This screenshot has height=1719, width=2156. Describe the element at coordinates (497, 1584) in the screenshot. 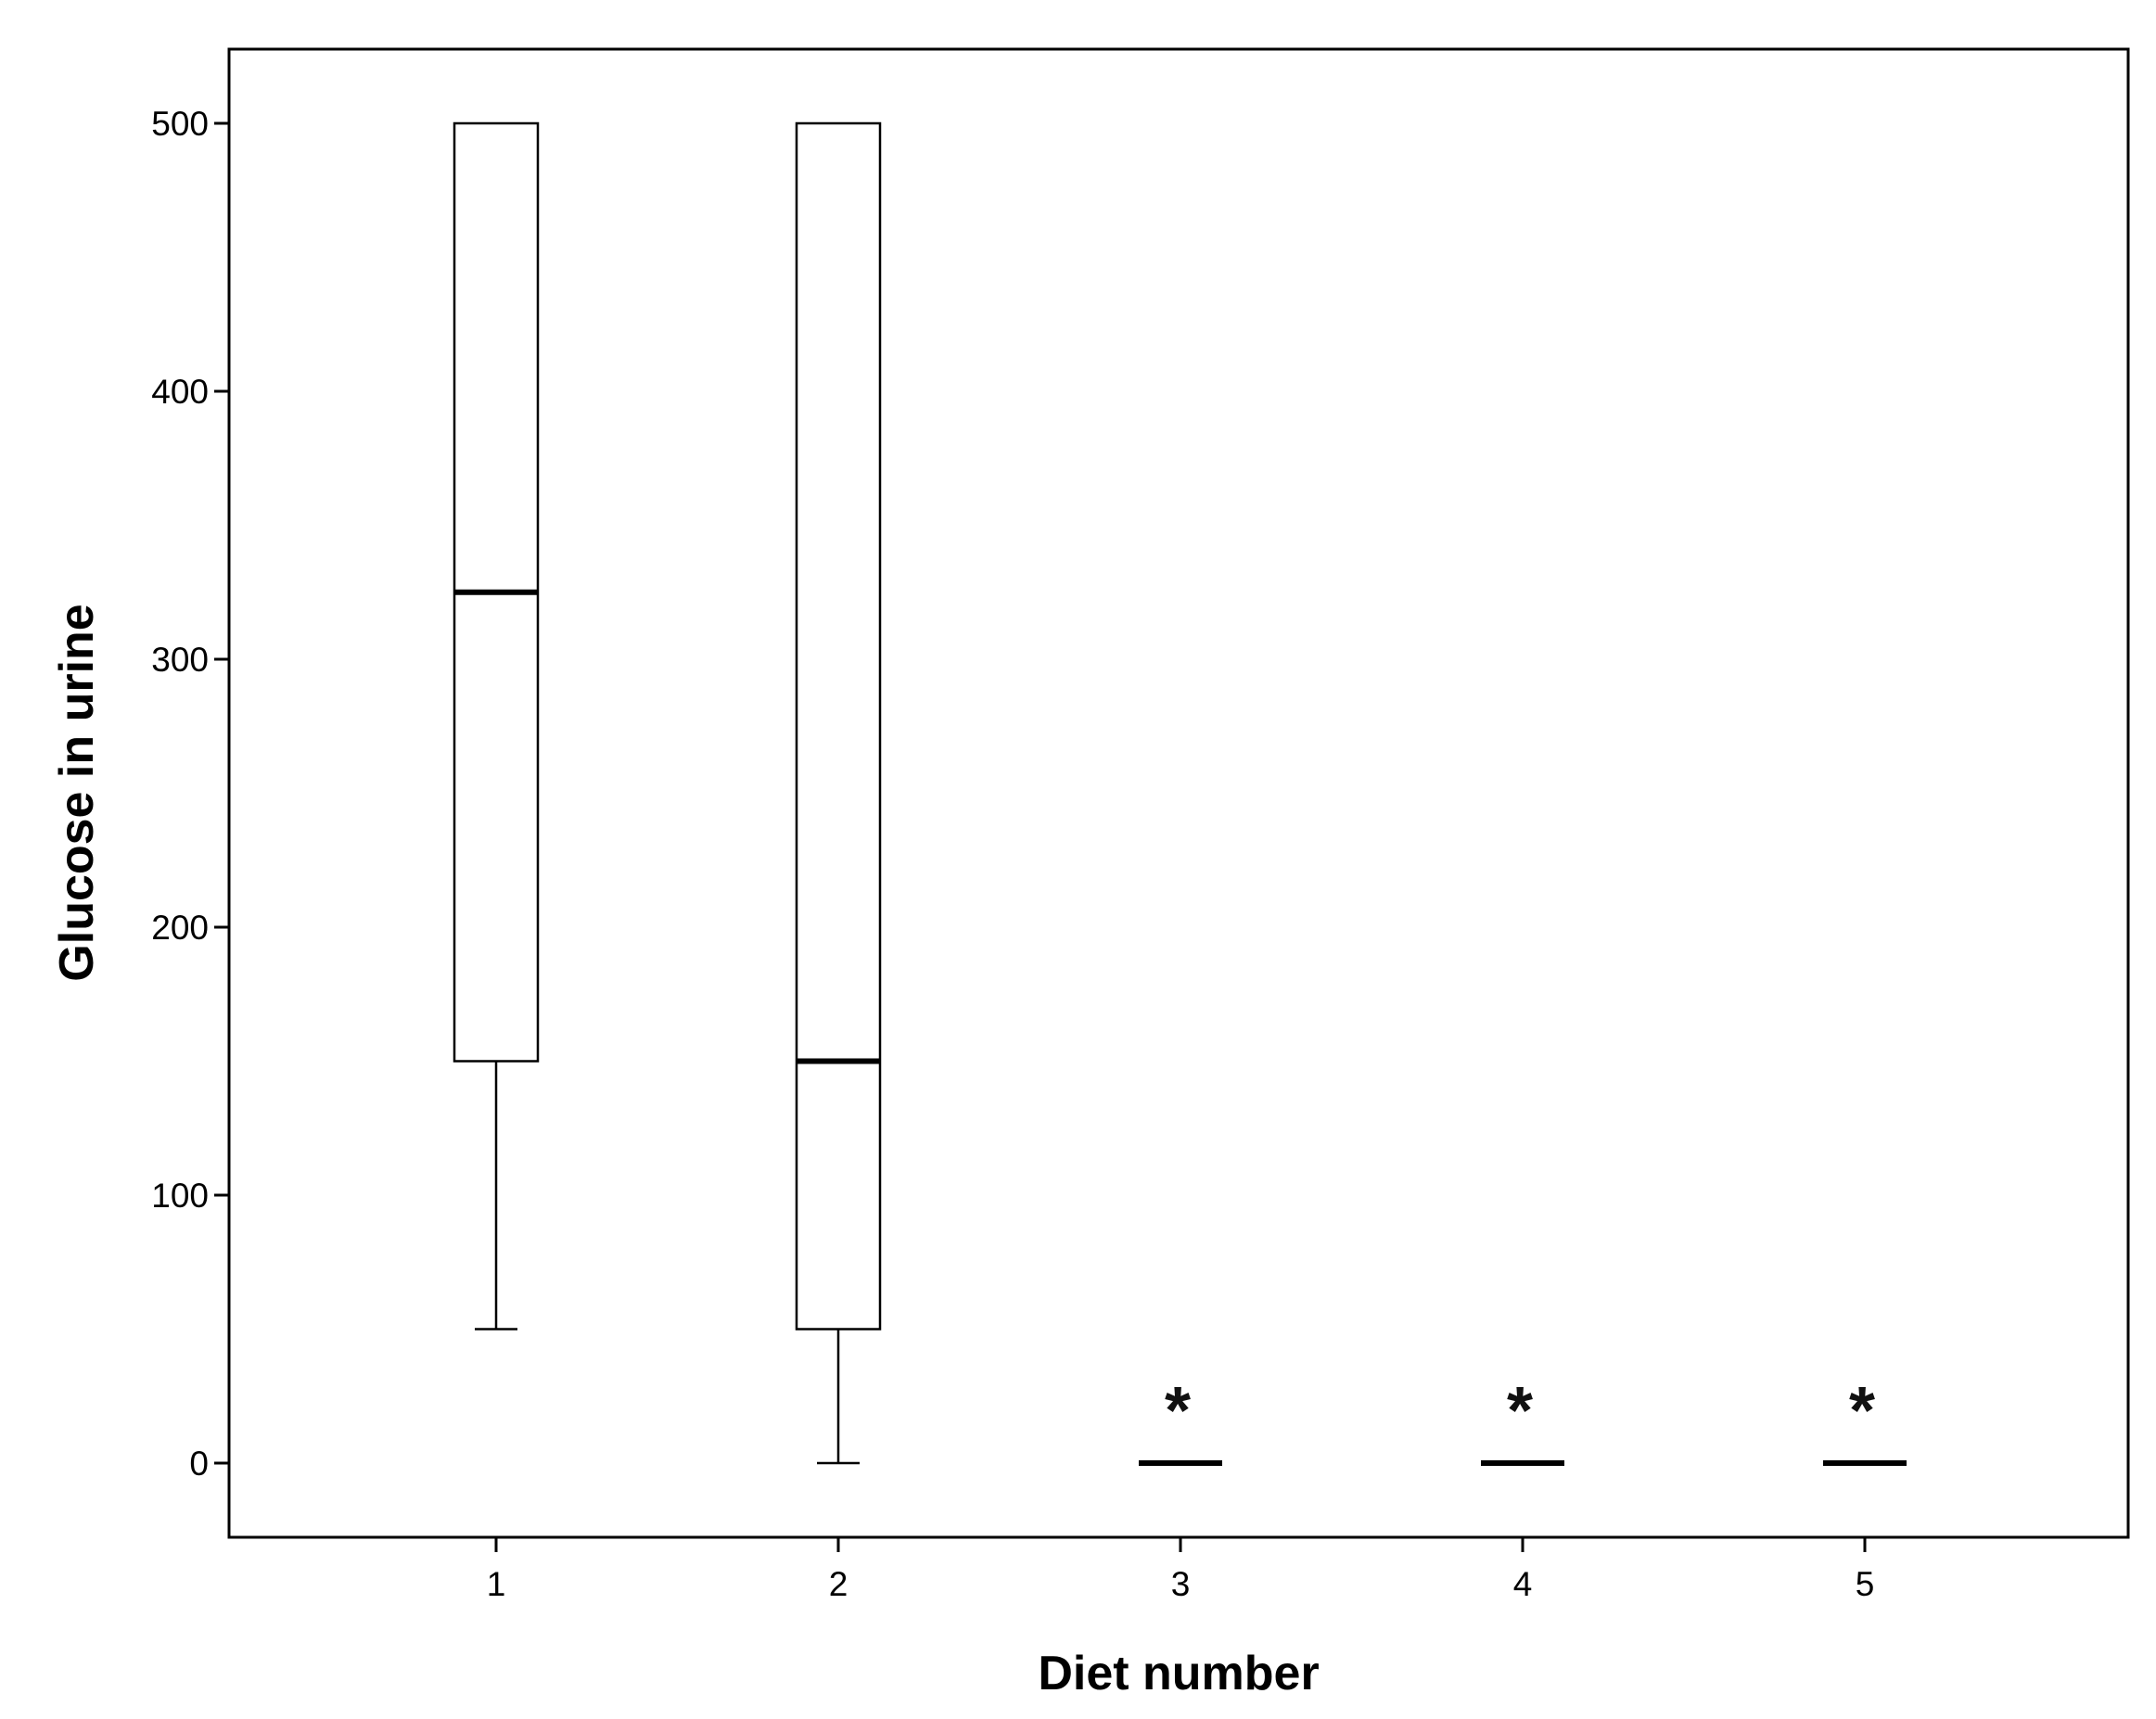

I see `x-tick-label: 1` at that location.